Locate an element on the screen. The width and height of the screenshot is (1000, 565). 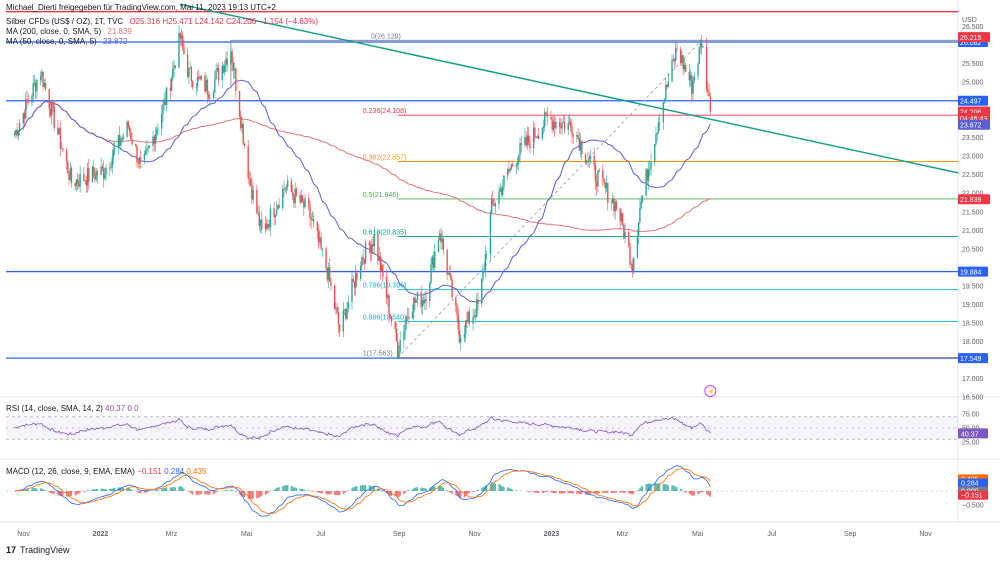
rsi-legend: RSI (14, close, SMA, 14, 2) 40.37 0 0 is located at coordinates (72, 408).